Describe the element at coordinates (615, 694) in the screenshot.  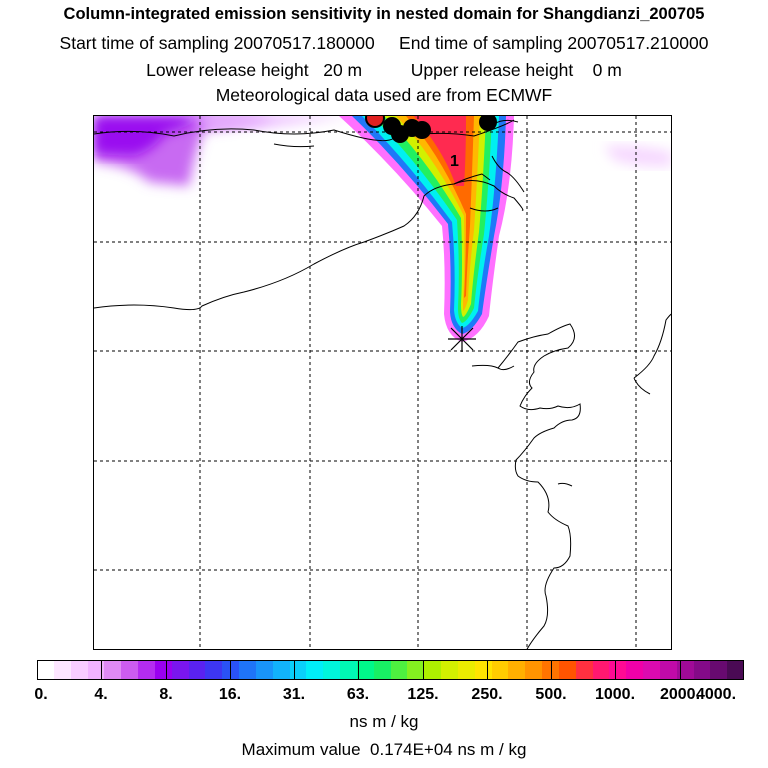
I see `colorbar-tick-label: 1000.` at that location.